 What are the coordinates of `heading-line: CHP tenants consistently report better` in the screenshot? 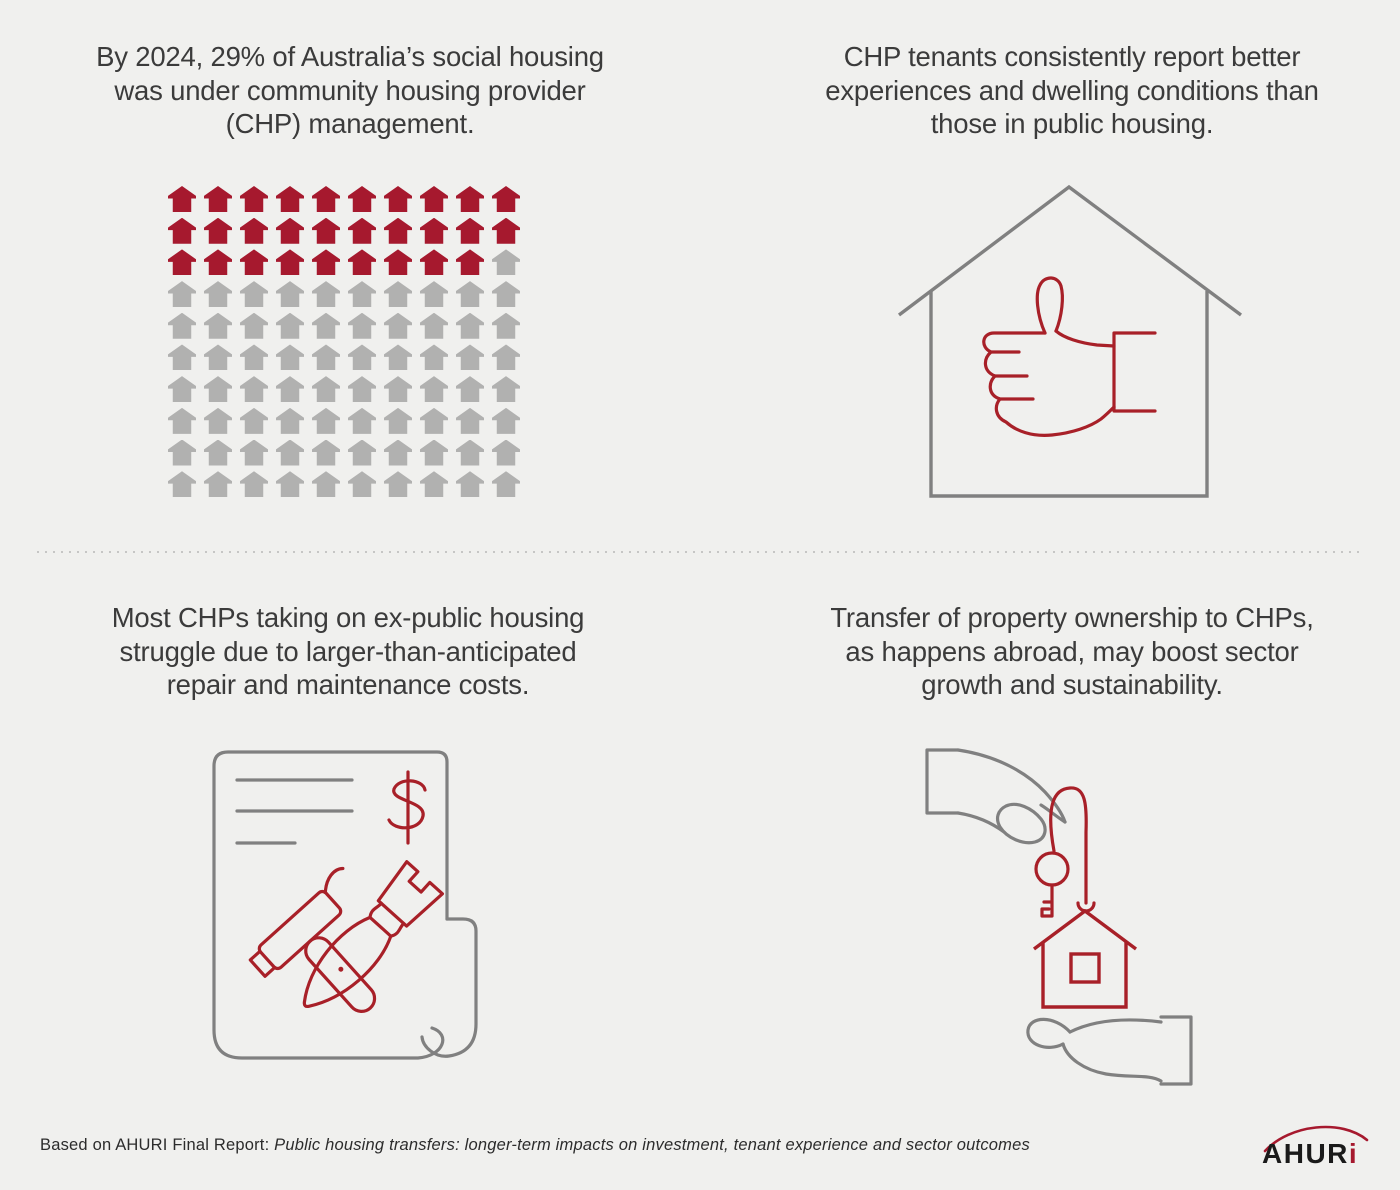 It's located at (1072, 56).